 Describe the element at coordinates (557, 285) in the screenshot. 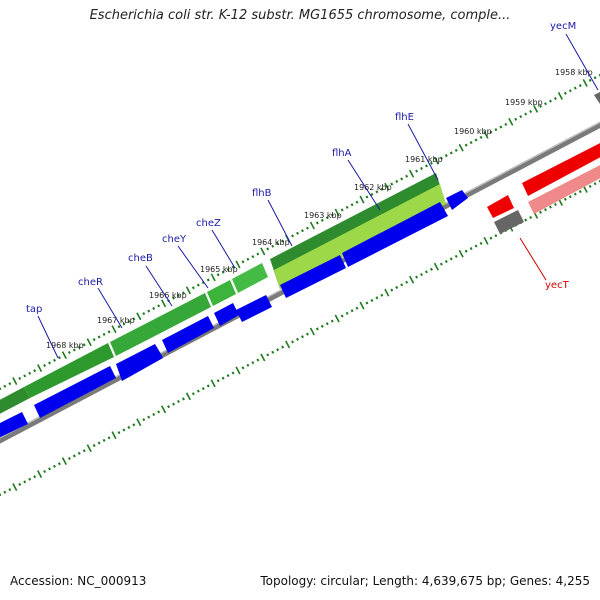

I see `gene-label-yecT: yecT` at that location.